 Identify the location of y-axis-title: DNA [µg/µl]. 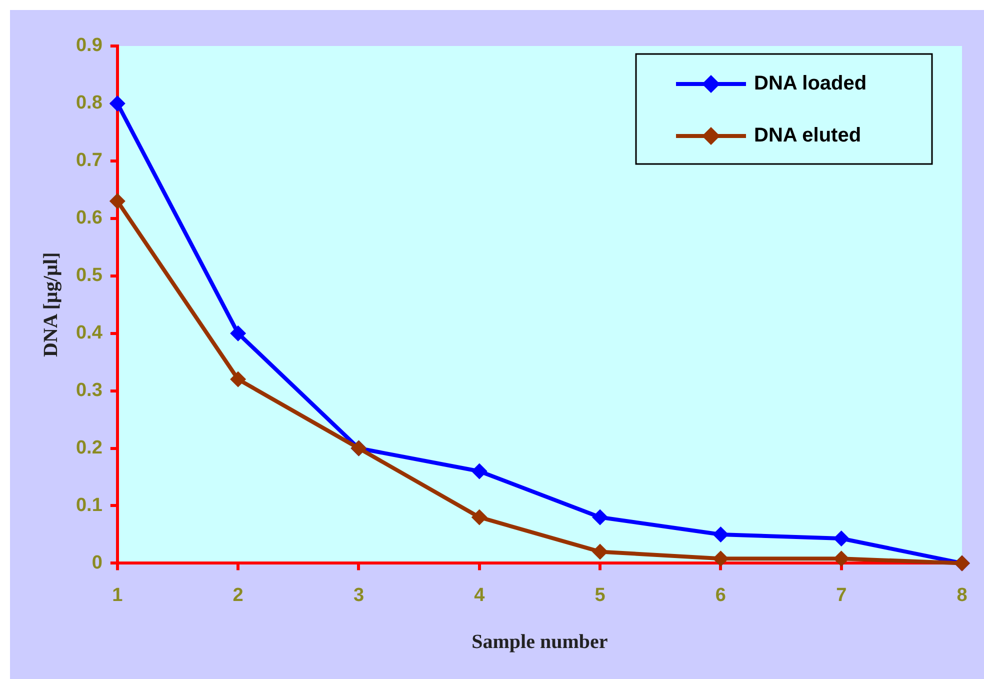
(51, 304).